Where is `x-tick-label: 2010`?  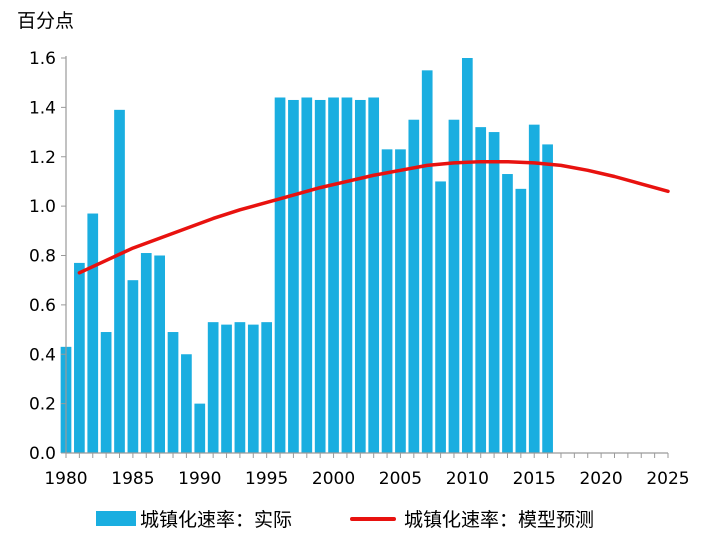 x-tick-label: 2010 is located at coordinates (467, 479).